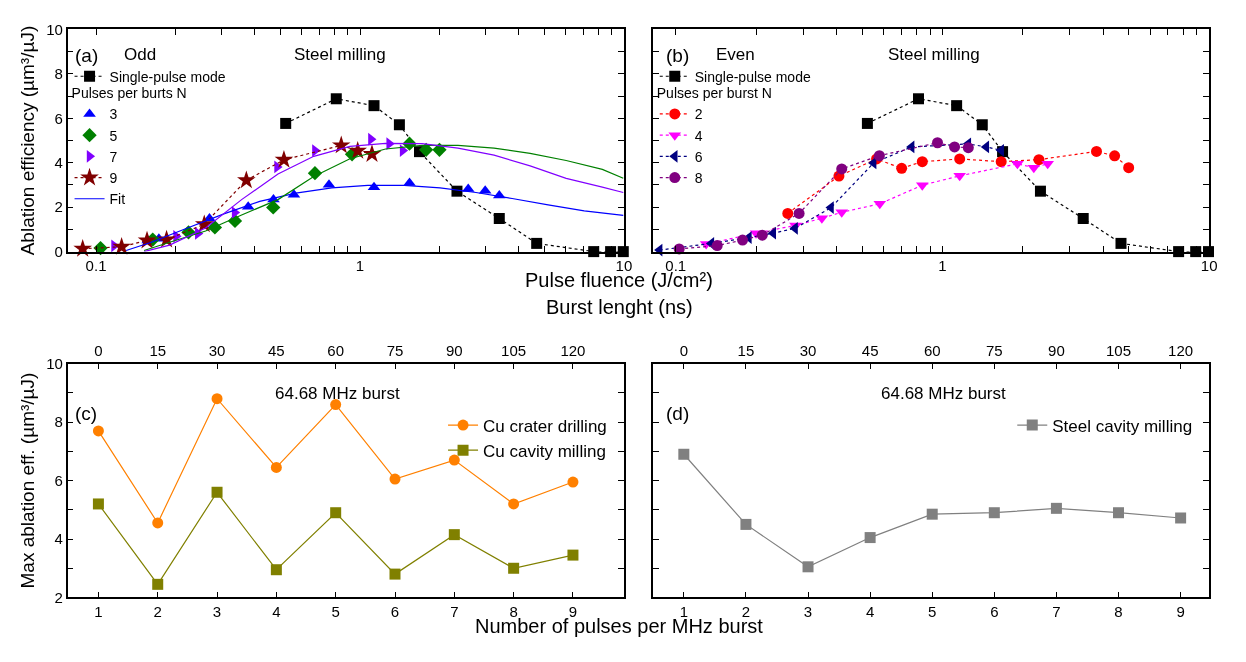 Image resolution: width=1246 pixels, height=662 pixels. I want to click on legend-label: 8, so click(698, 177).